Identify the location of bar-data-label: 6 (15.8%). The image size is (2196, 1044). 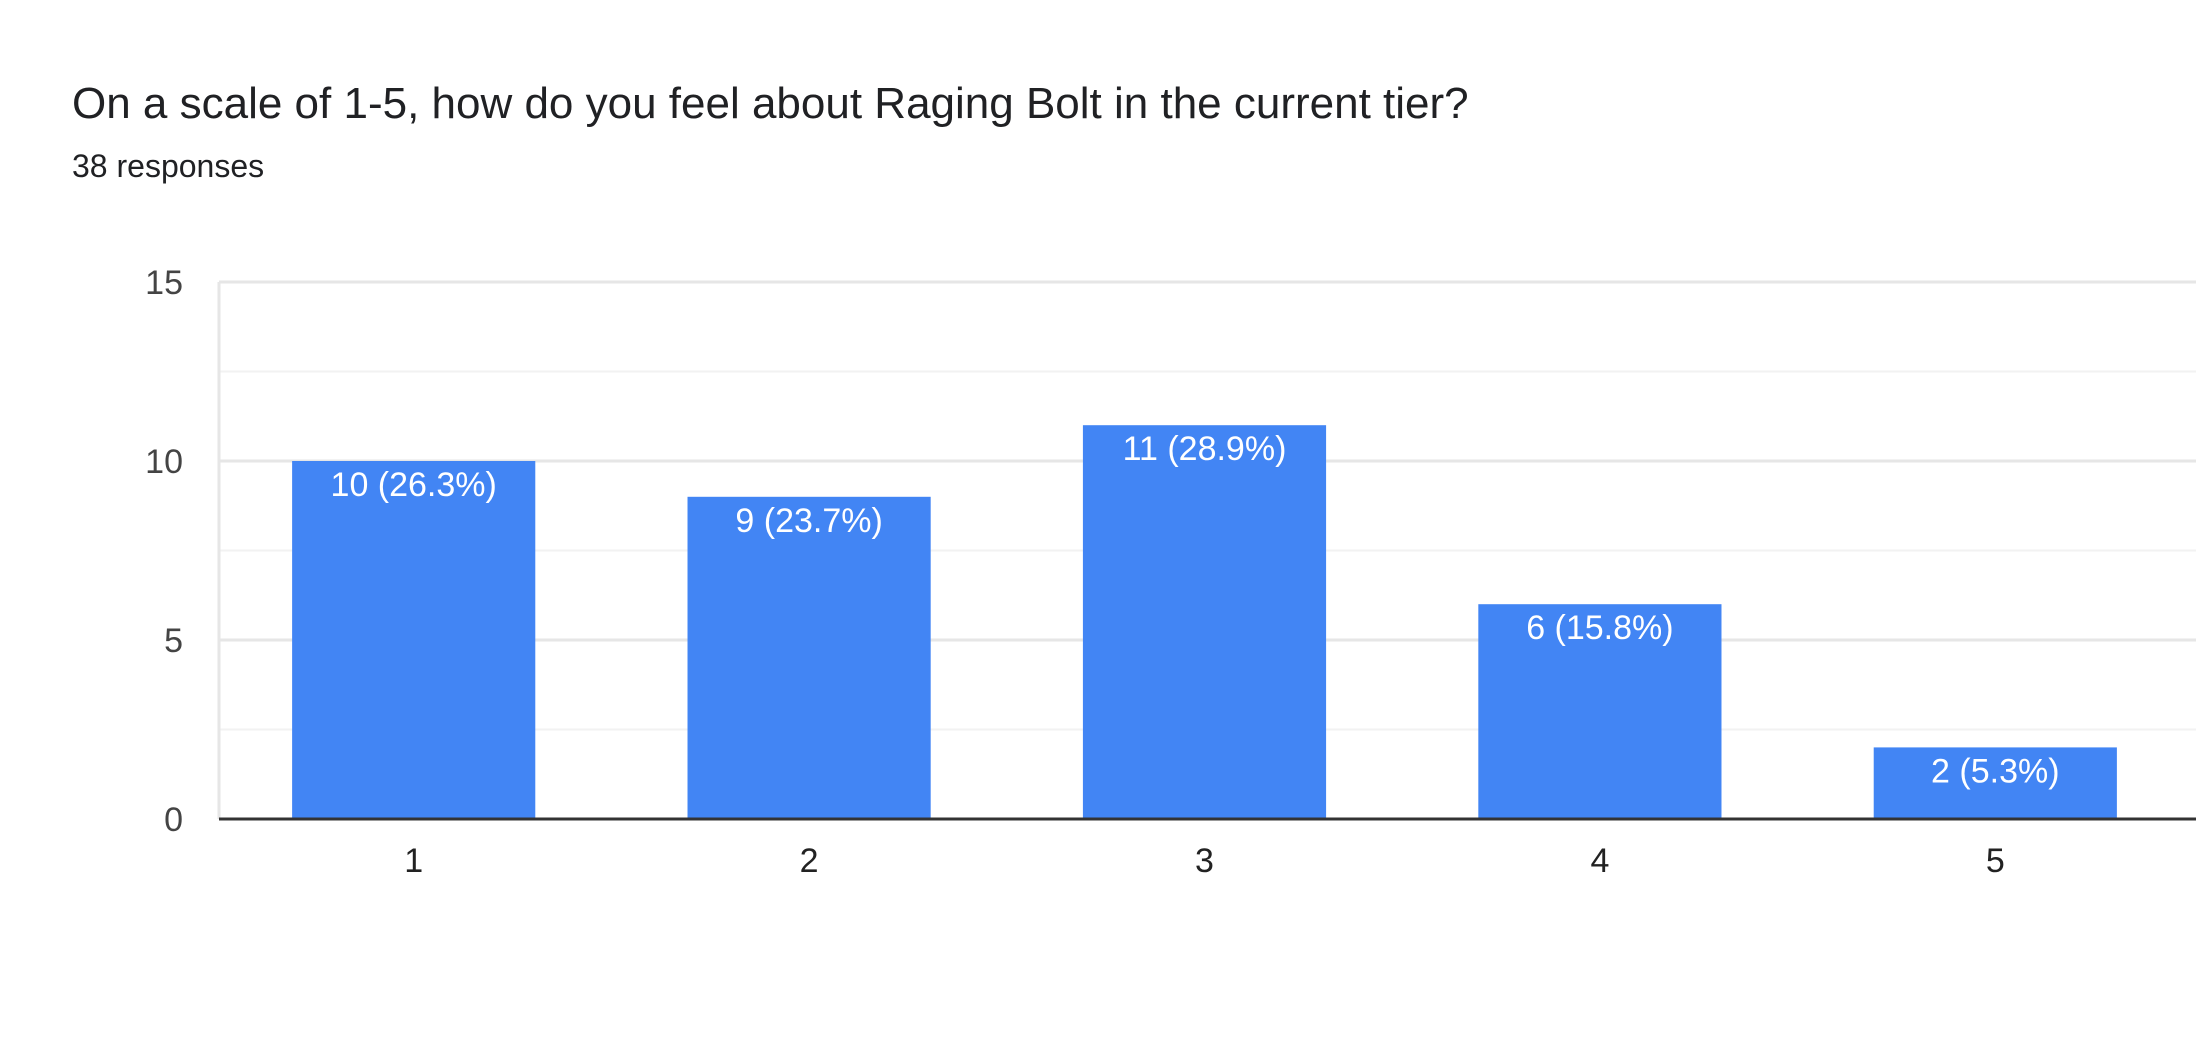
(1599, 628).